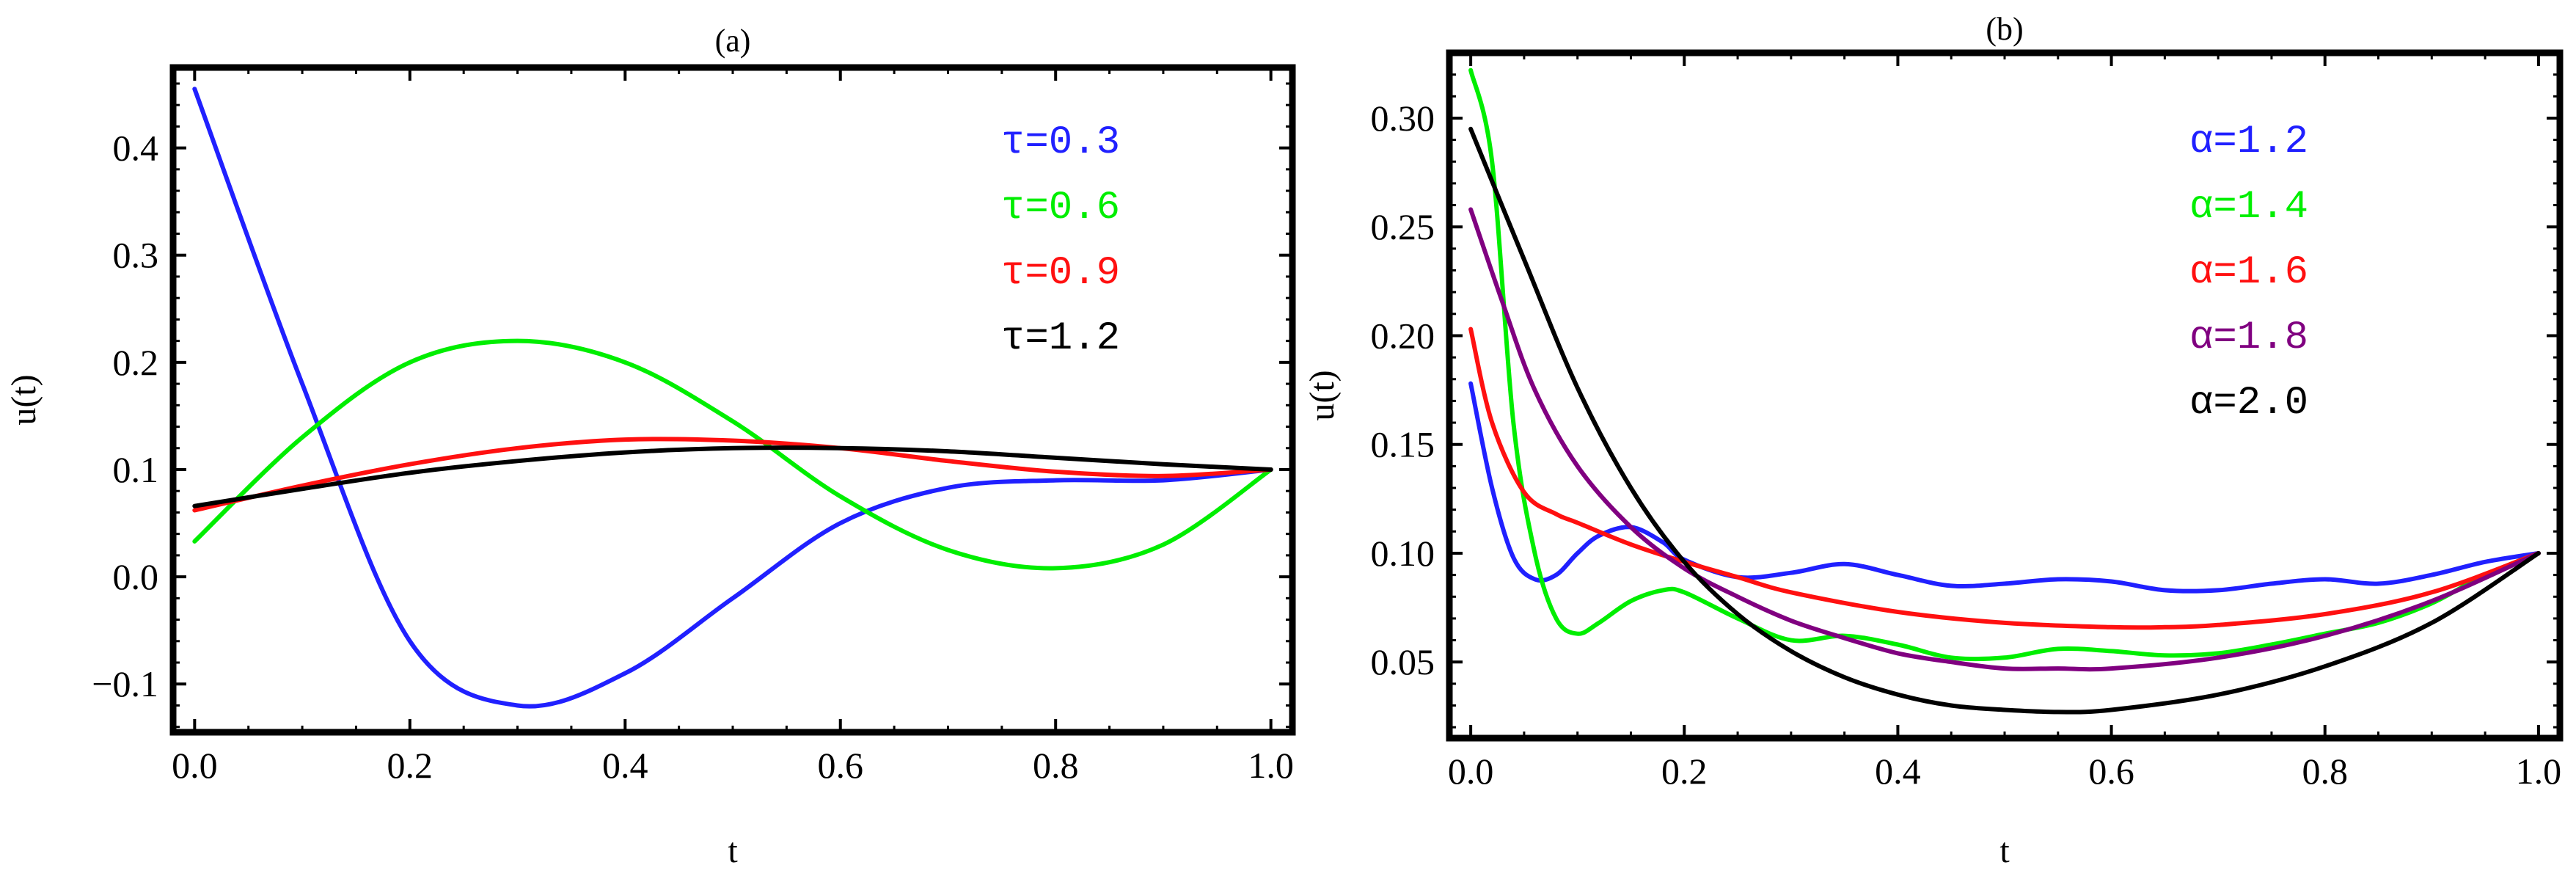 Image resolution: width=2576 pixels, height=879 pixels. Describe the element at coordinates (2248, 142) in the screenshot. I see `legend-entry: α=1.2` at that location.